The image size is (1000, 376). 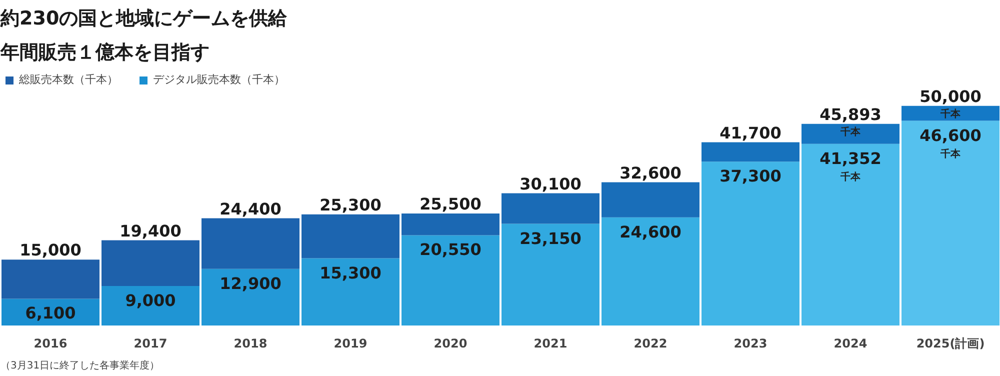 What do you see at coordinates (51, 343) in the screenshot?
I see `x-tick-label: 2016` at bounding box center [51, 343].